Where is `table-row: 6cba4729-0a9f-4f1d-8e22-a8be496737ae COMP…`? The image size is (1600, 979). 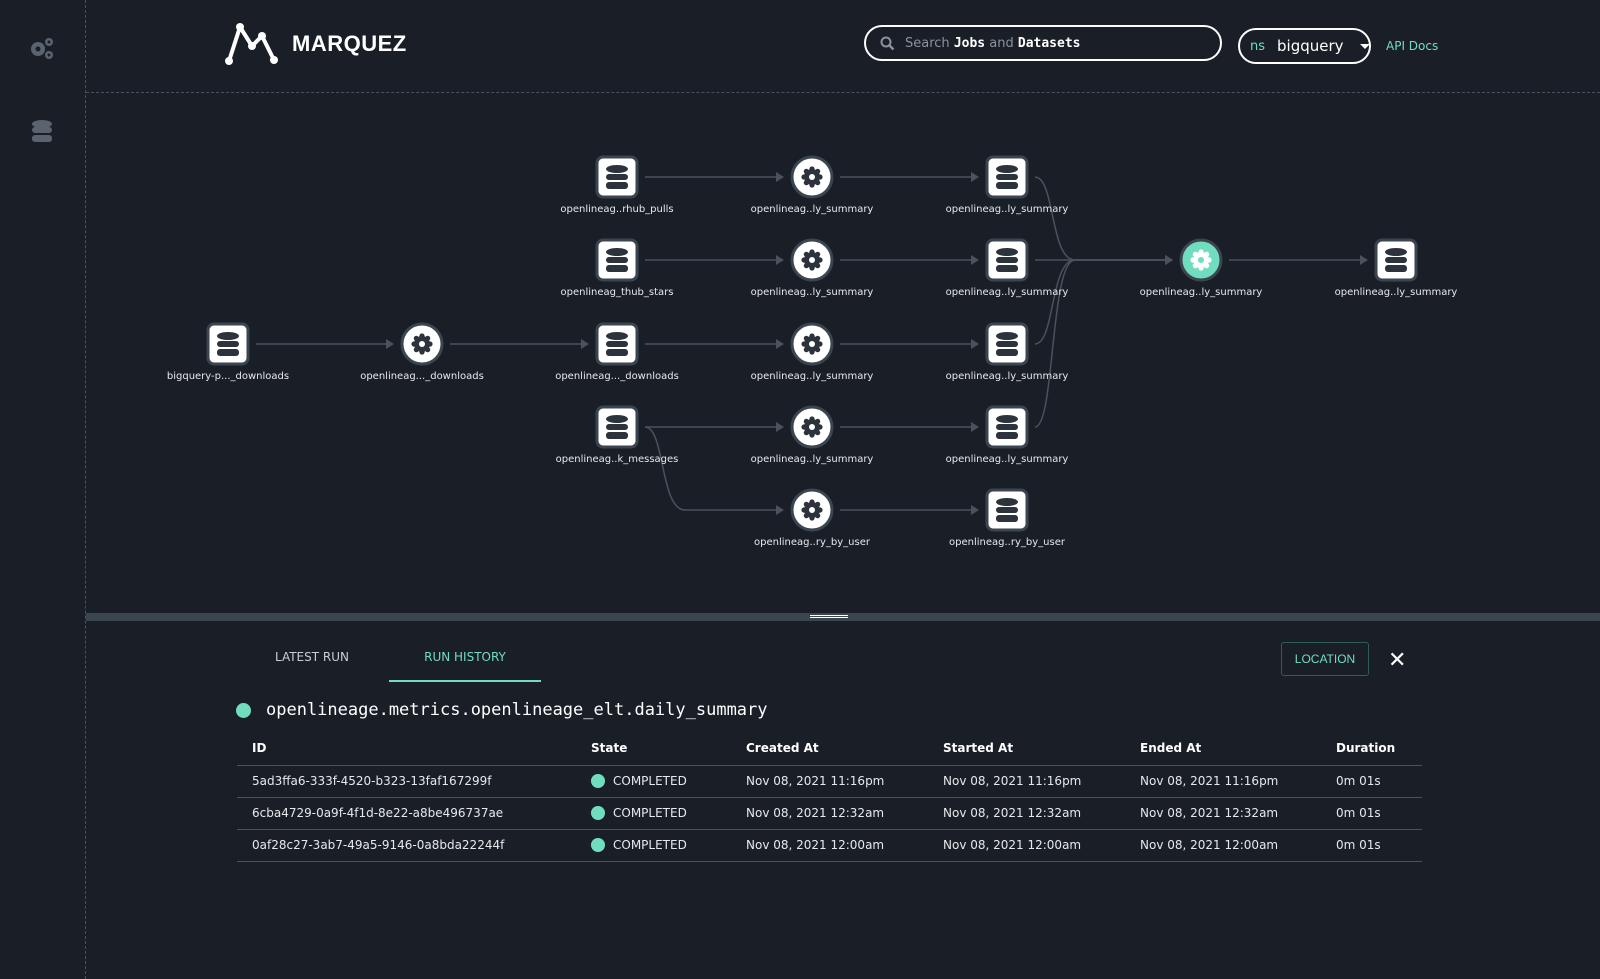
table-row: 6cba4729-0a9f-4f1d-8e22-a8be496737ae COMP… is located at coordinates (829, 813).